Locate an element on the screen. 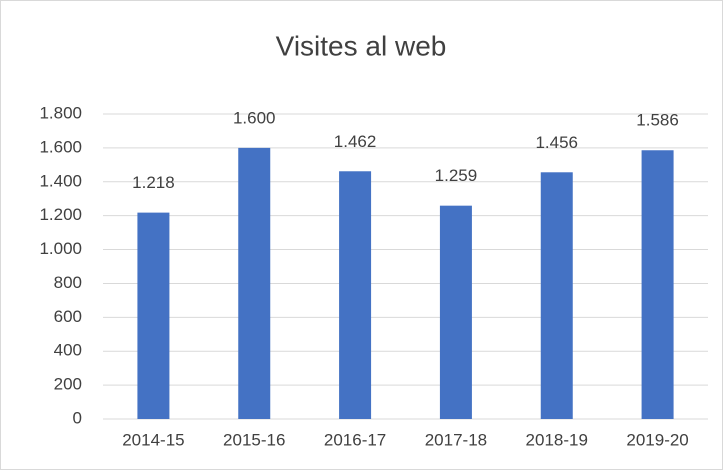 Image resolution: width=723 pixels, height=470 pixels. chart-title: Visites al web is located at coordinates (361, 45).